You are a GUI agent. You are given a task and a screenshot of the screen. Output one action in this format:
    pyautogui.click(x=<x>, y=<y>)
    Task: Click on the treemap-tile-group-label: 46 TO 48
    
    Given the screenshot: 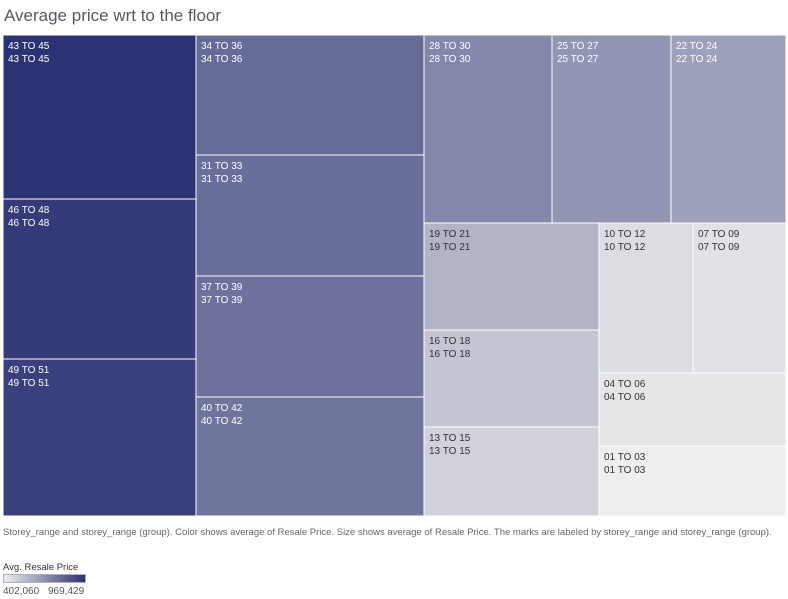 What is the action you would take?
    pyautogui.click(x=29, y=223)
    